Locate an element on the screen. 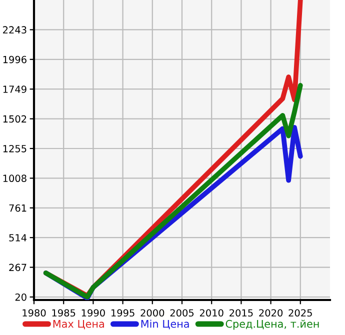  legend-label: Min Цена is located at coordinates (165, 325).